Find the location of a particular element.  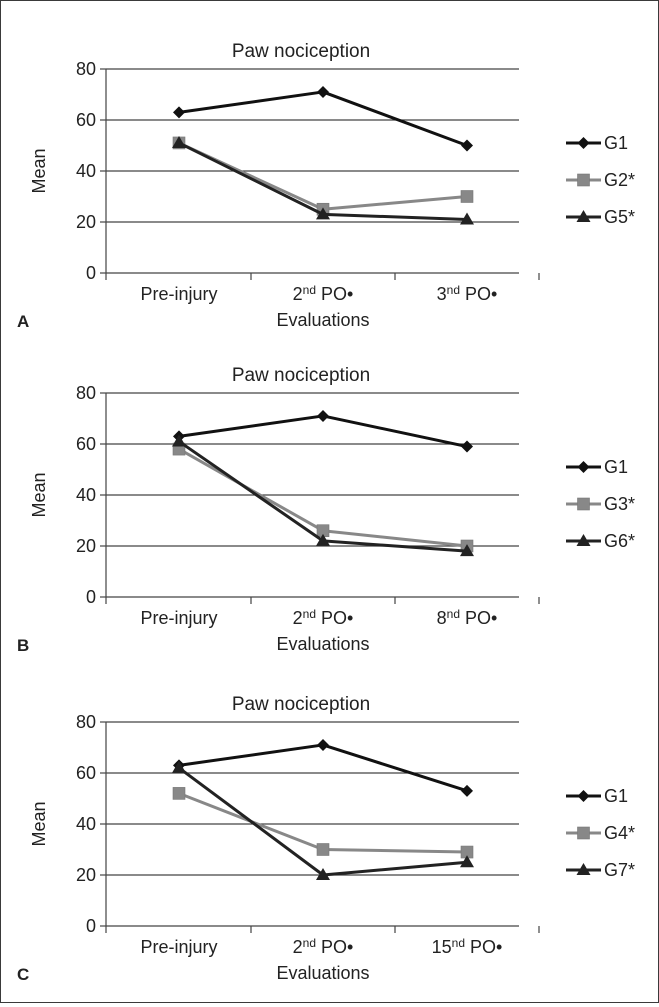

x-tick-label: 3nd PO• is located at coordinates (467, 293).